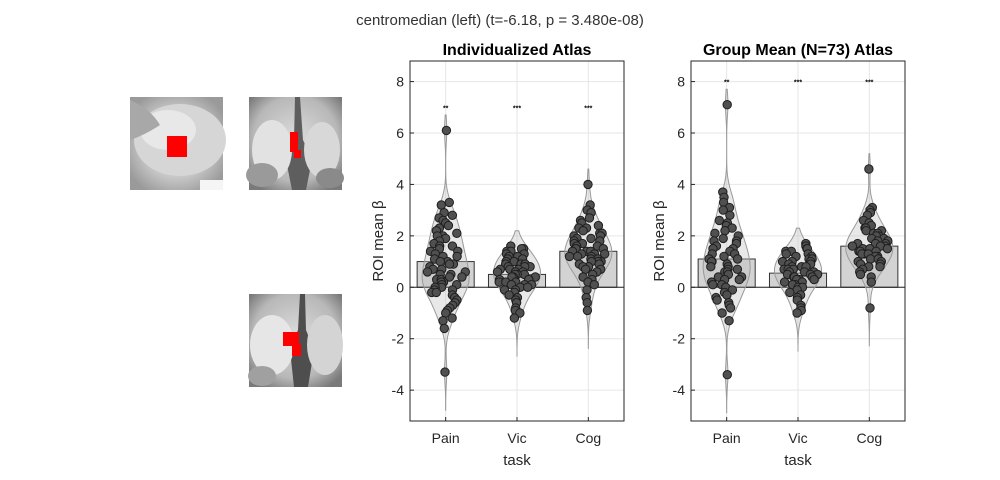  Describe the element at coordinates (517, 50) in the screenshot. I see `chart-title: Individualized Atlas` at that location.